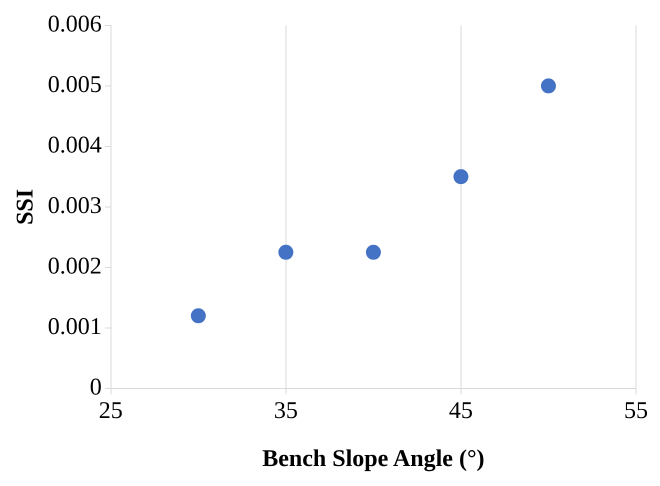 This screenshot has height=486, width=660. I want to click on y-tick-label: 0.006, so click(75, 25).